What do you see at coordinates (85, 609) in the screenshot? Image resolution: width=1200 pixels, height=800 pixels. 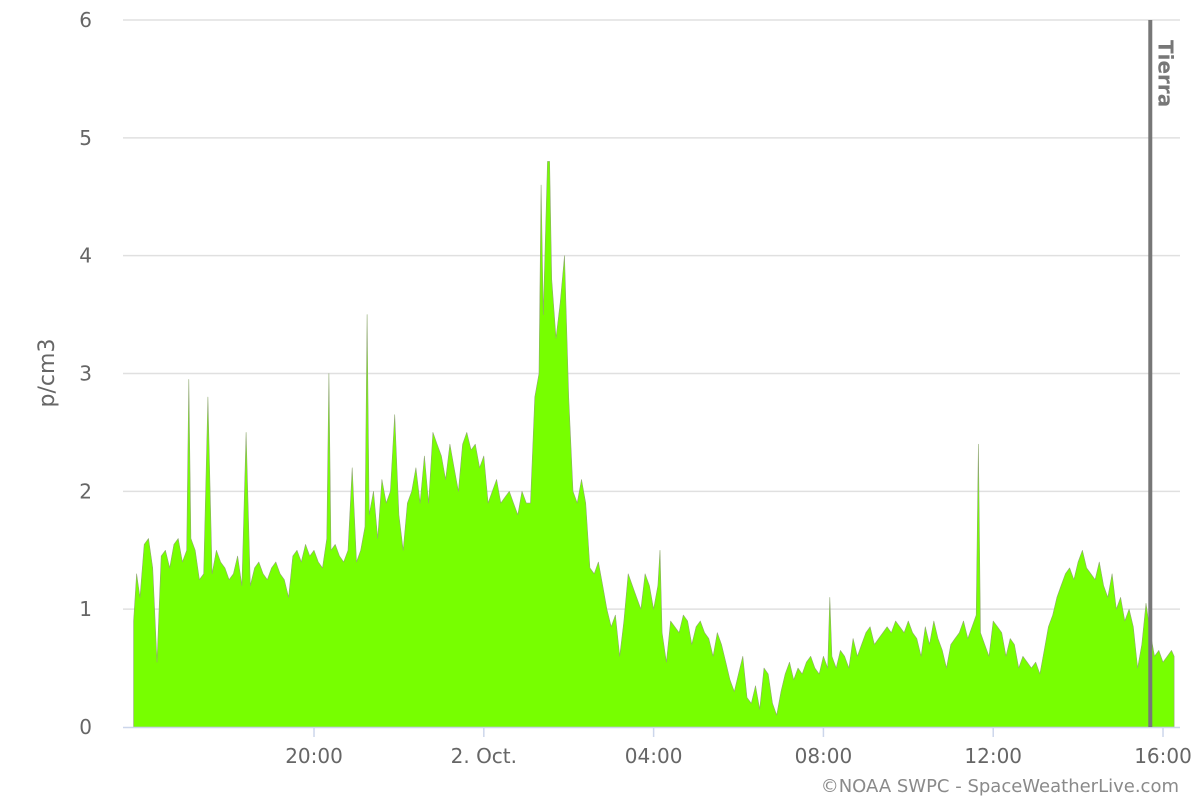 I see `y-tick-label: 1` at bounding box center [85, 609].